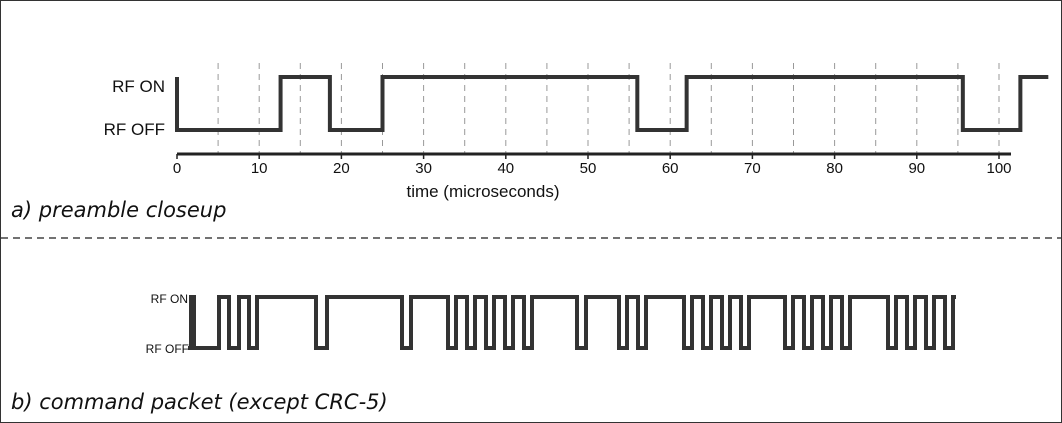 The height and width of the screenshot is (423, 1062). I want to click on panel-b-caption: b) command packet (except CRC-5), so click(199, 402).